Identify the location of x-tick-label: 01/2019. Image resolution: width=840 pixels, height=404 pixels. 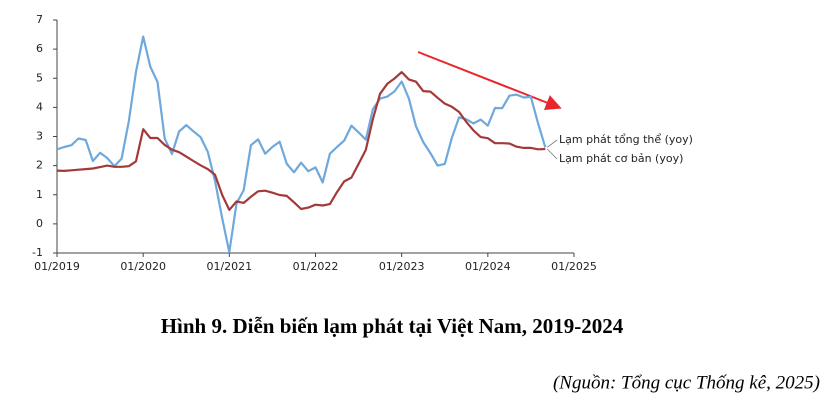
(57, 266).